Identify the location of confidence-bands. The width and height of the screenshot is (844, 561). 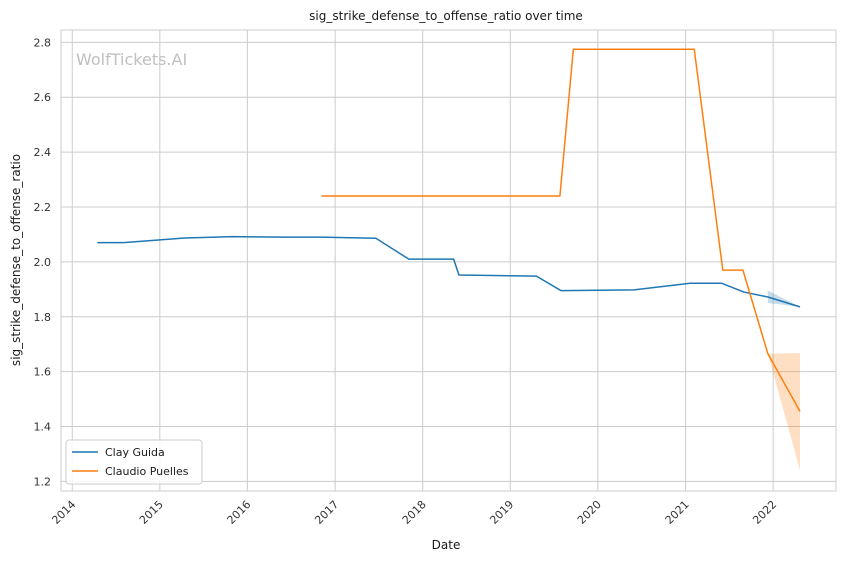
(784, 380).